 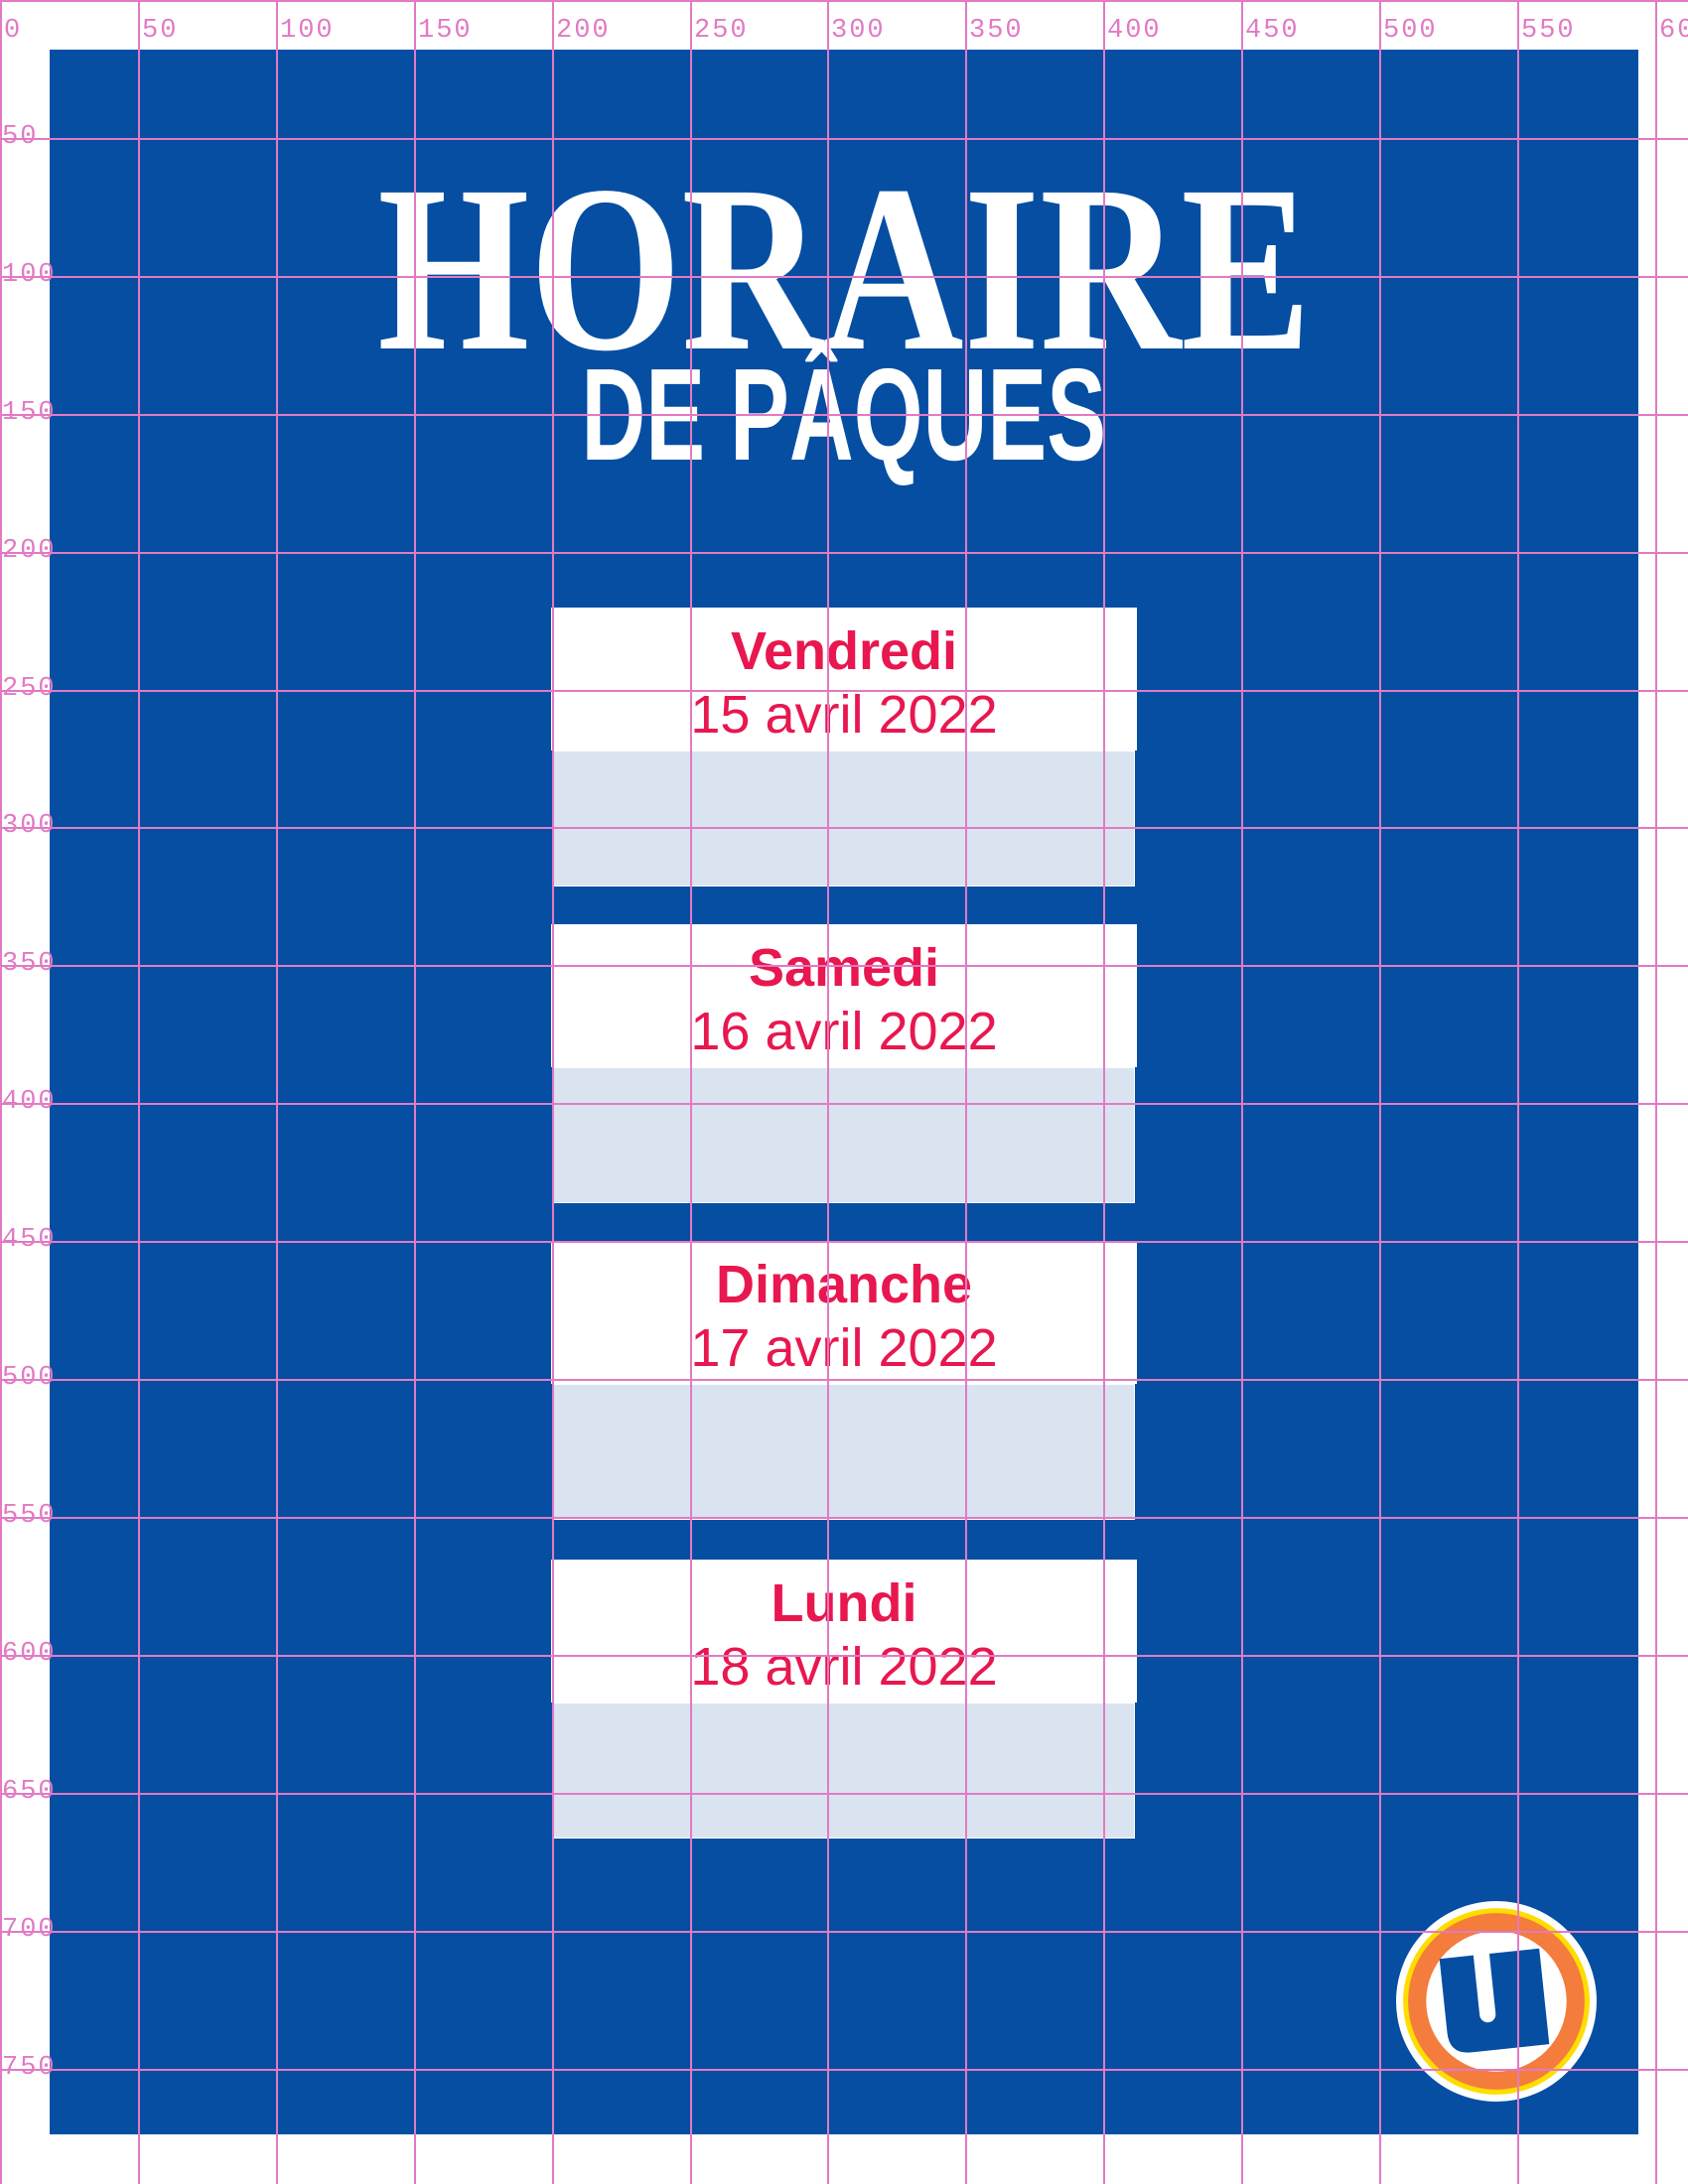 What do you see at coordinates (721, 31) in the screenshot?
I see `ruler-x-label: 250` at bounding box center [721, 31].